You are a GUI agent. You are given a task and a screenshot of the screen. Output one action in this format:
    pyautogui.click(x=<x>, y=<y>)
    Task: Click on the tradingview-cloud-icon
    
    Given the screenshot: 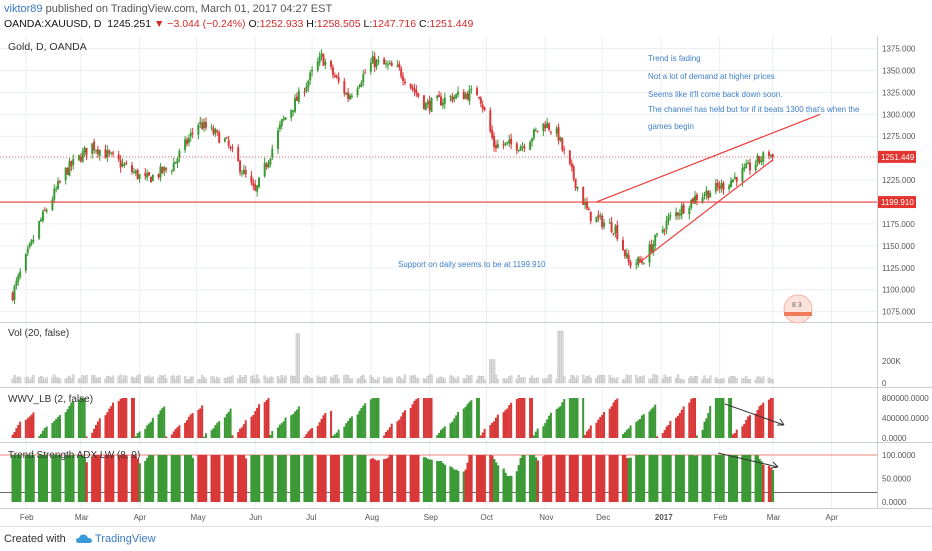 What is the action you would take?
    pyautogui.click(x=84, y=538)
    